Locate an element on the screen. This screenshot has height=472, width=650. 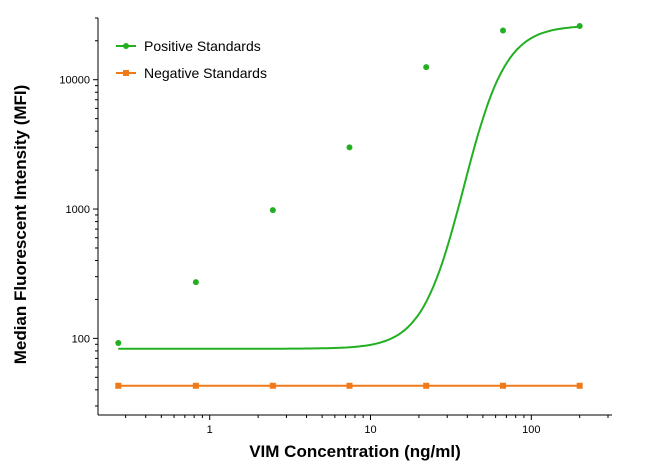
x-axis: 1 10 100 is located at coordinates (355, 425).